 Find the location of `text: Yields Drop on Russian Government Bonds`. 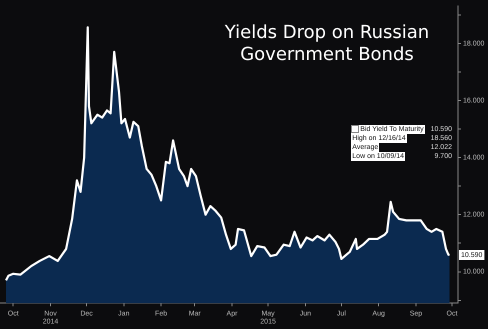

text: Yields Drop on Russian Government Bonds is located at coordinates (327, 44).